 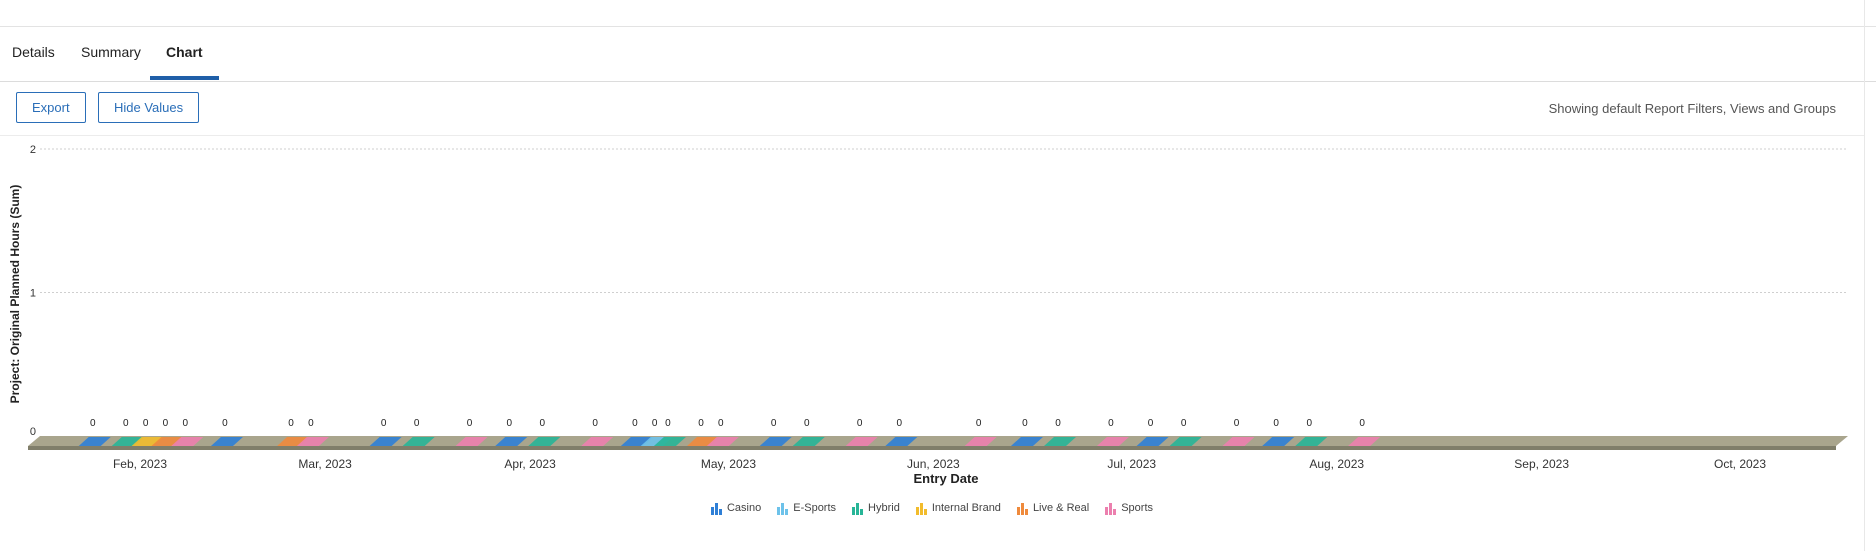 I want to click on hide-values-button: Hide Values, so click(x=149, y=107).